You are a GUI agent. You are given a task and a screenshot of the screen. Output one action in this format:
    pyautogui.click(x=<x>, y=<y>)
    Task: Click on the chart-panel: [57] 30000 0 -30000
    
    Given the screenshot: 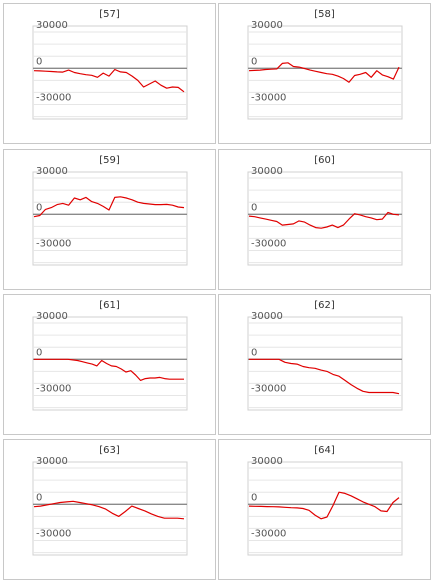 What is the action you would take?
    pyautogui.click(x=109, y=73)
    